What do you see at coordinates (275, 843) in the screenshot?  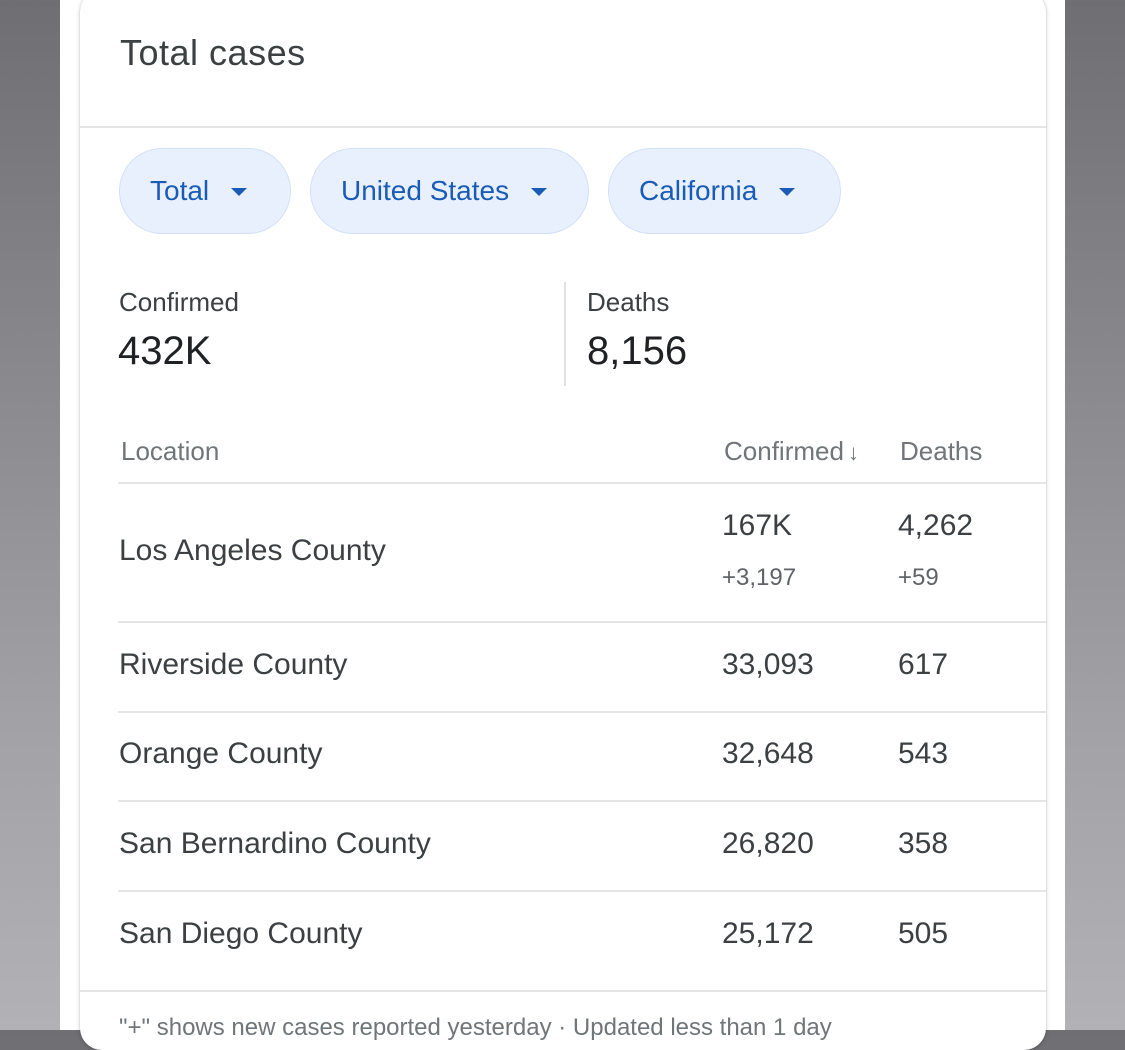 I see `row-location: San Bernardino County` at bounding box center [275, 843].